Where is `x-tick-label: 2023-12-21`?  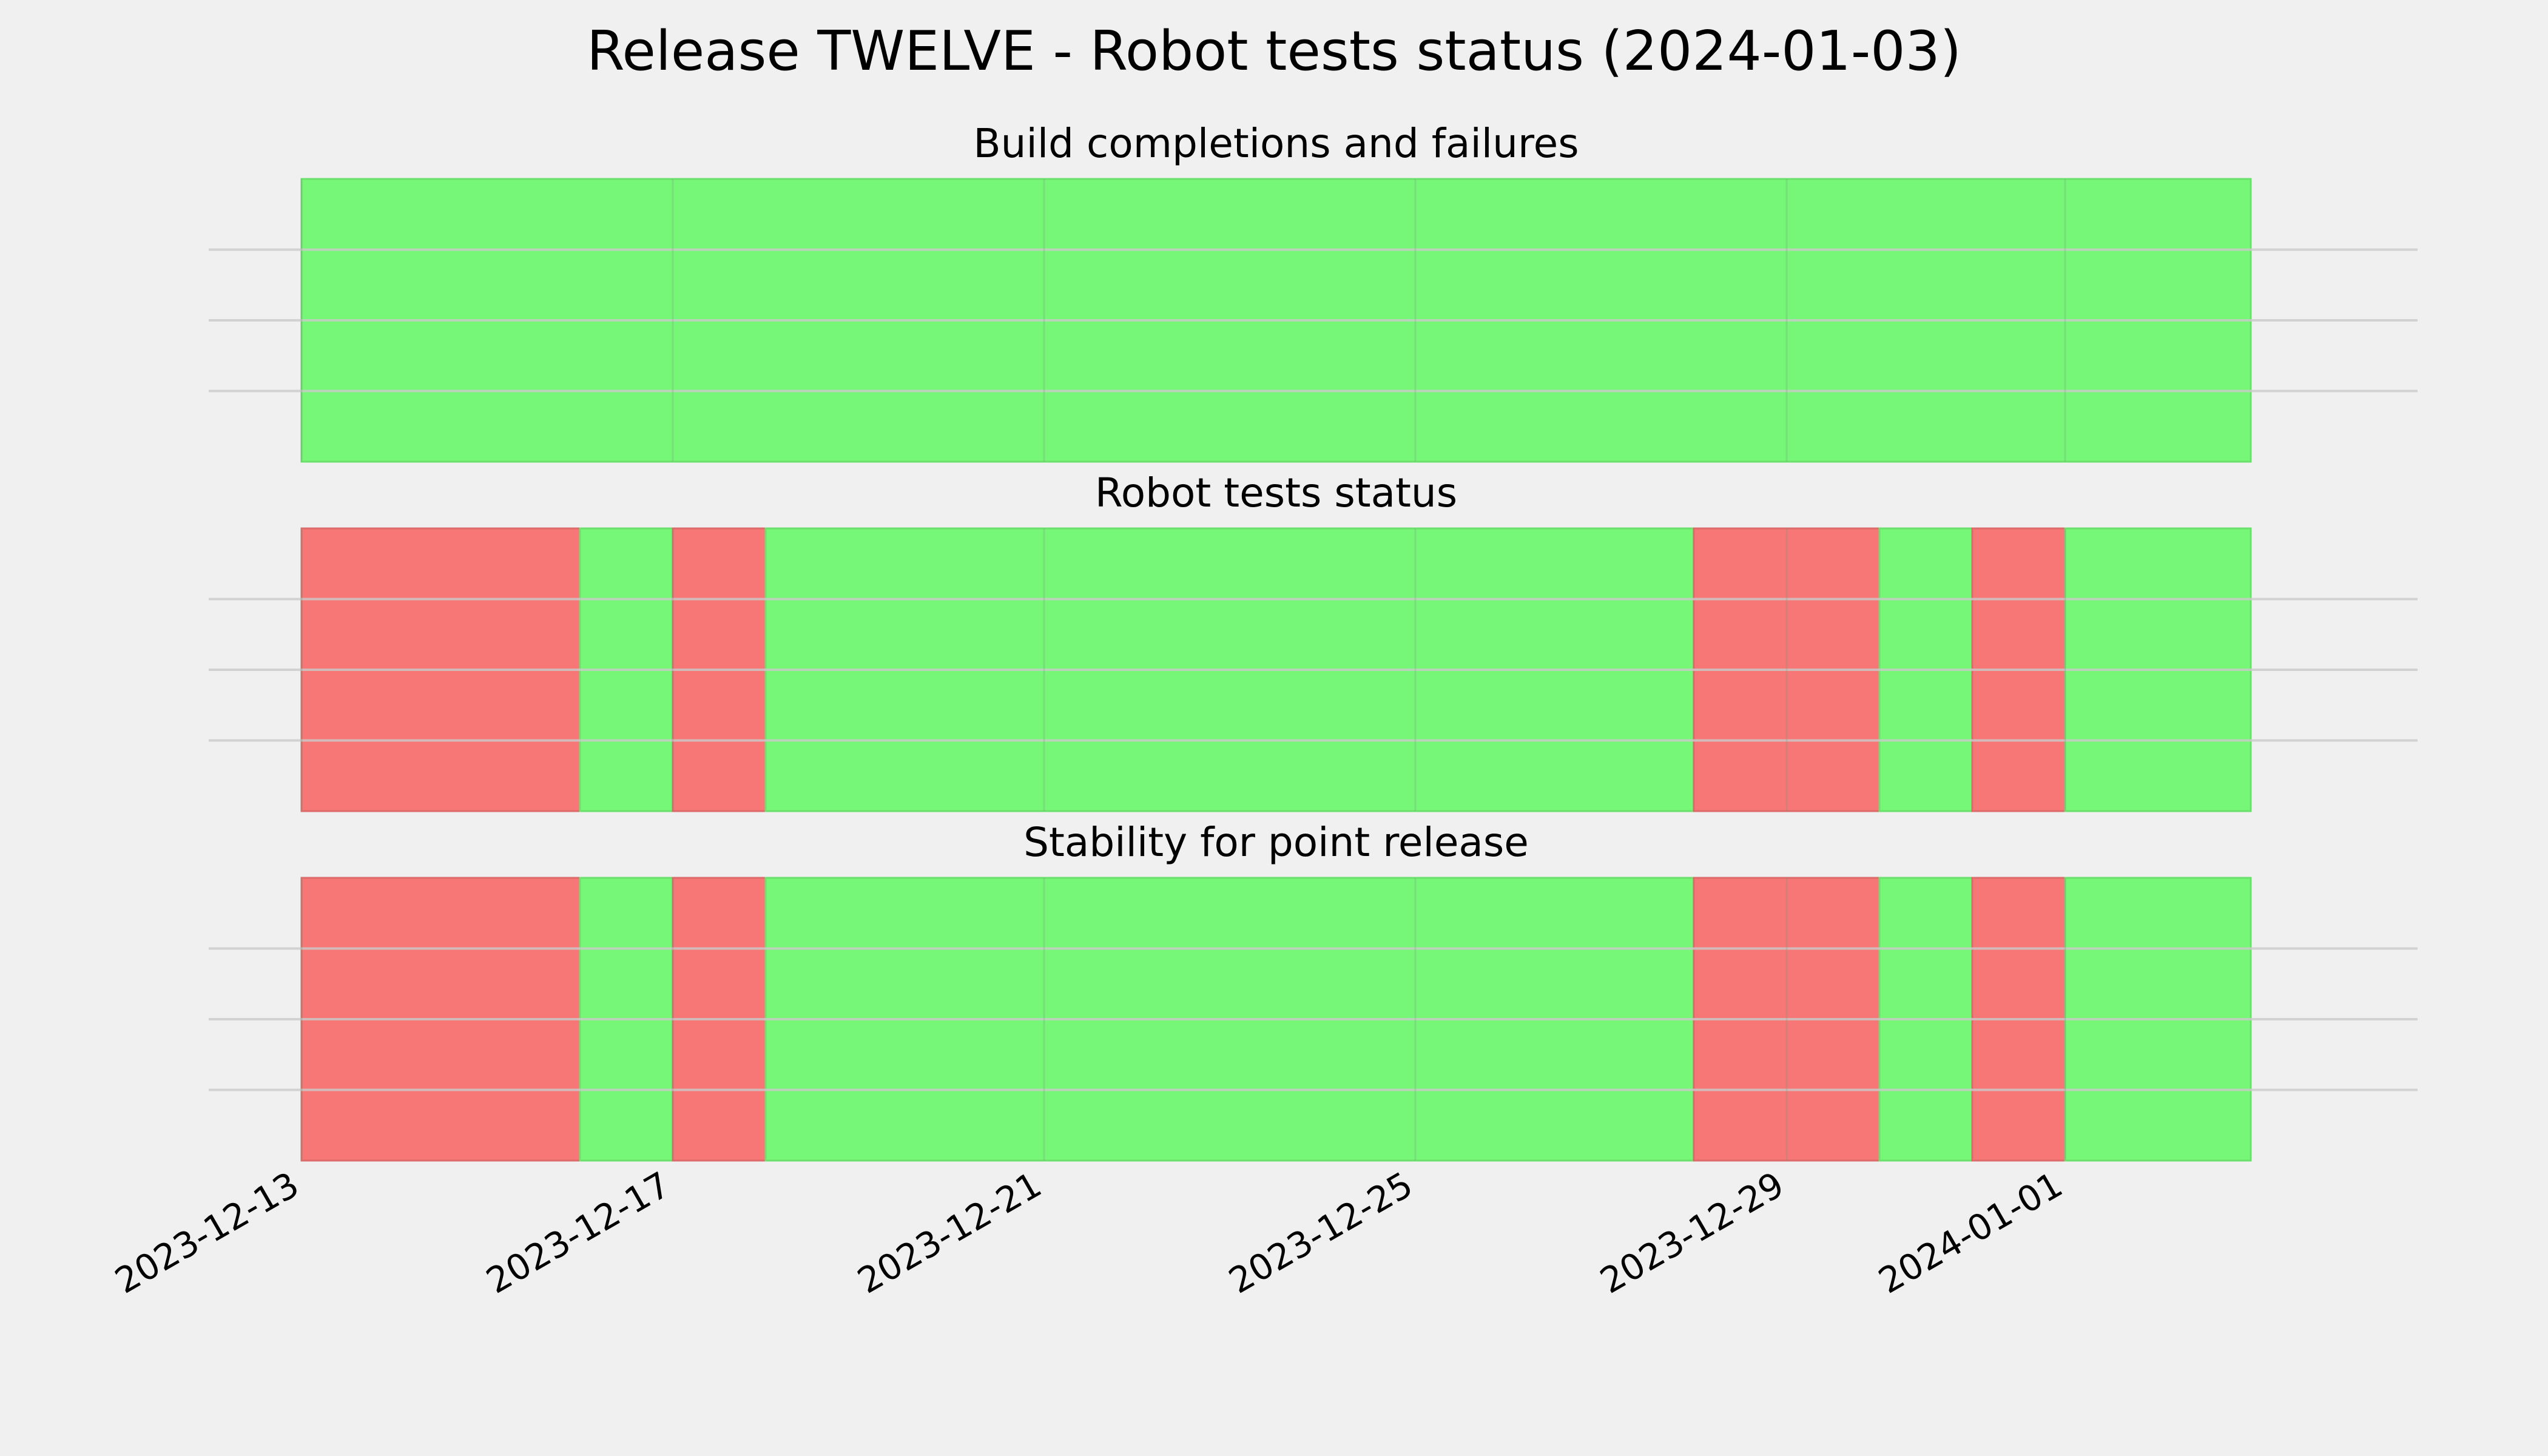 x-tick-label: 2023-12-21 is located at coordinates (949, 1232).